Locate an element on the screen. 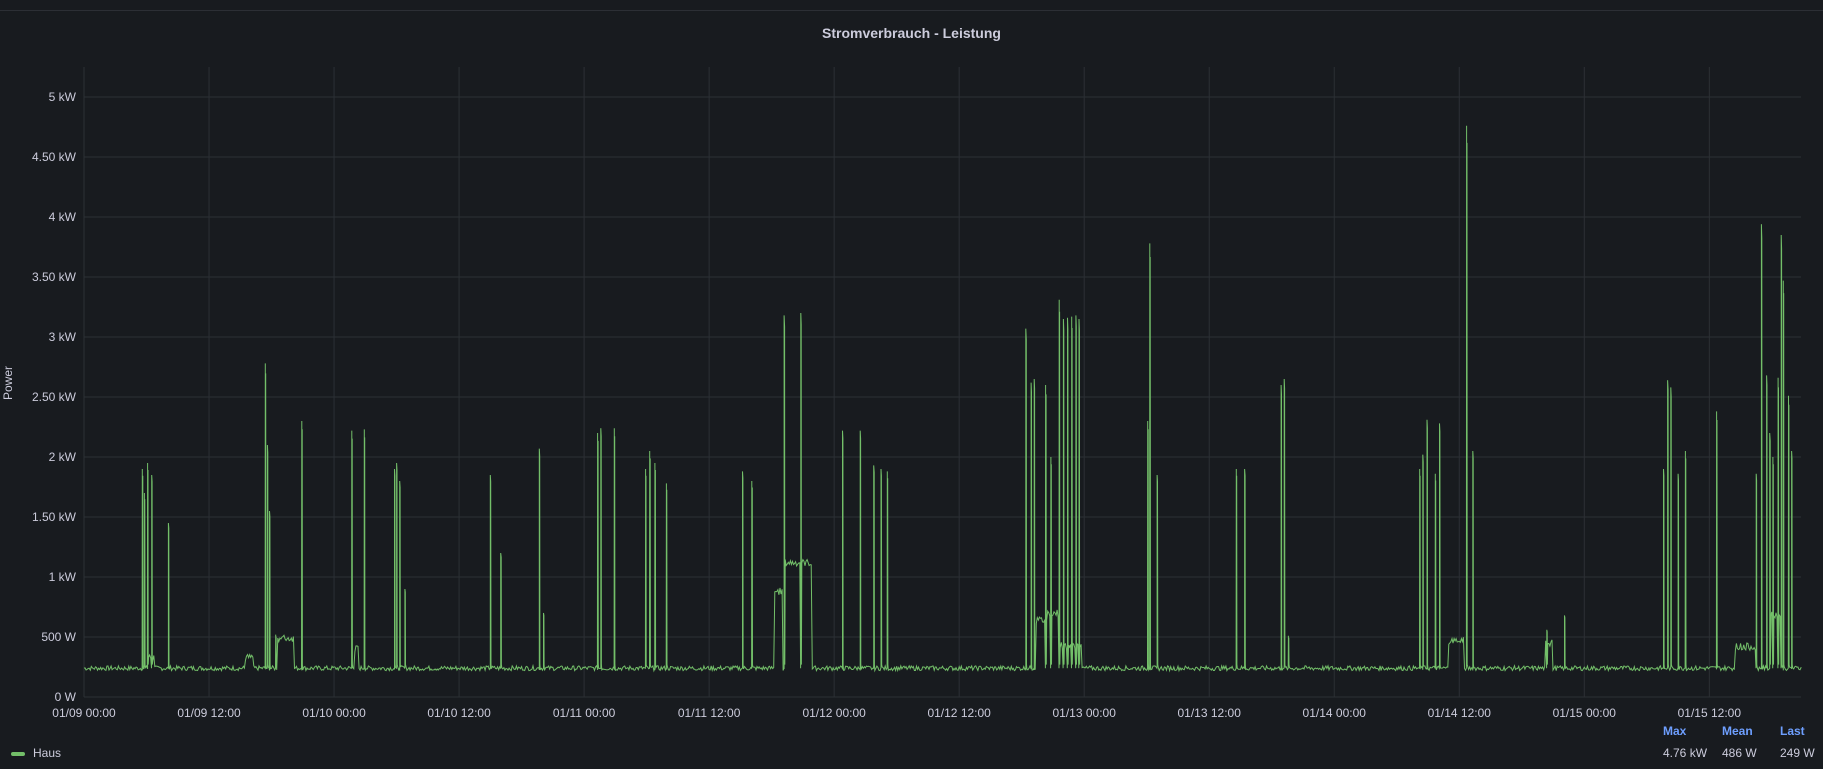 The height and width of the screenshot is (769, 1823). y-tick-label: 4.50 kW is located at coordinates (54, 157).